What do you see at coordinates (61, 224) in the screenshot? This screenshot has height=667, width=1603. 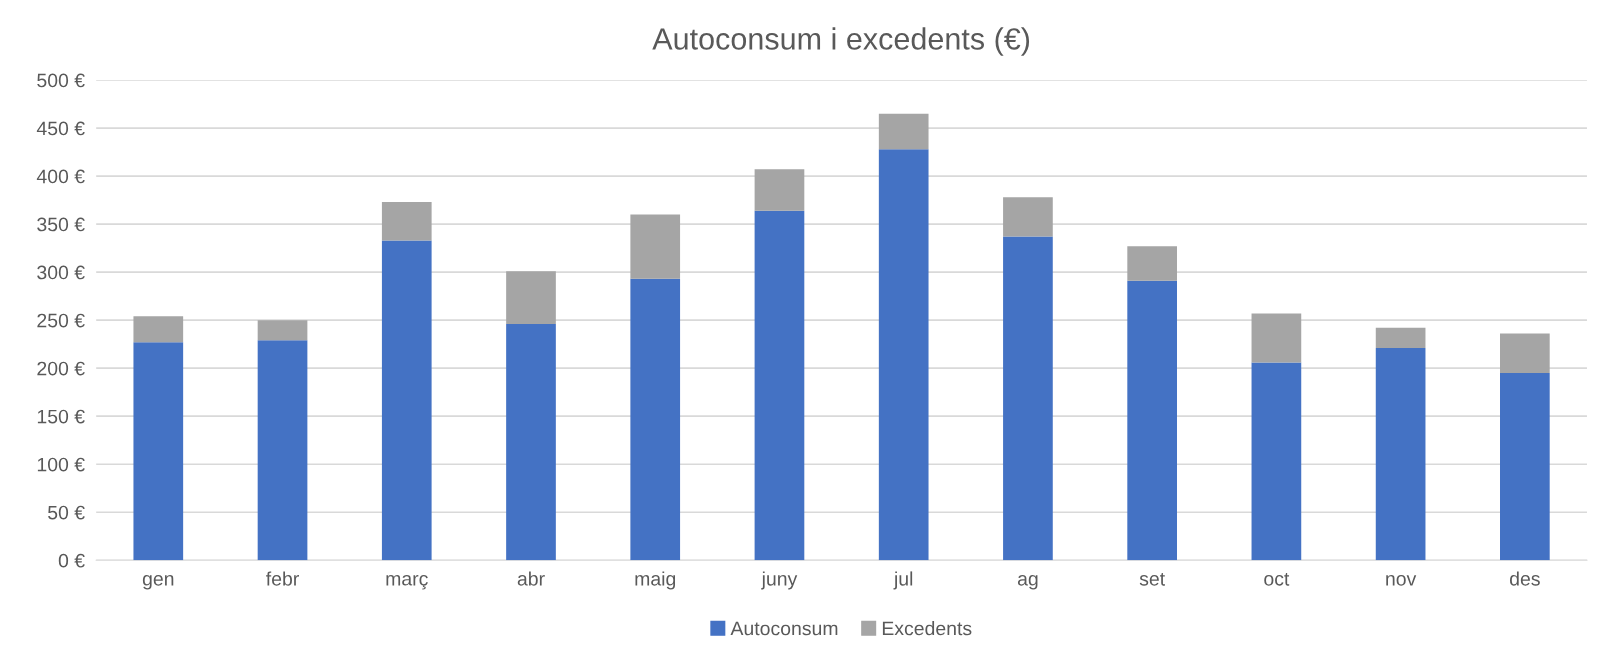 I see `y-tick-label: 350 €` at bounding box center [61, 224].